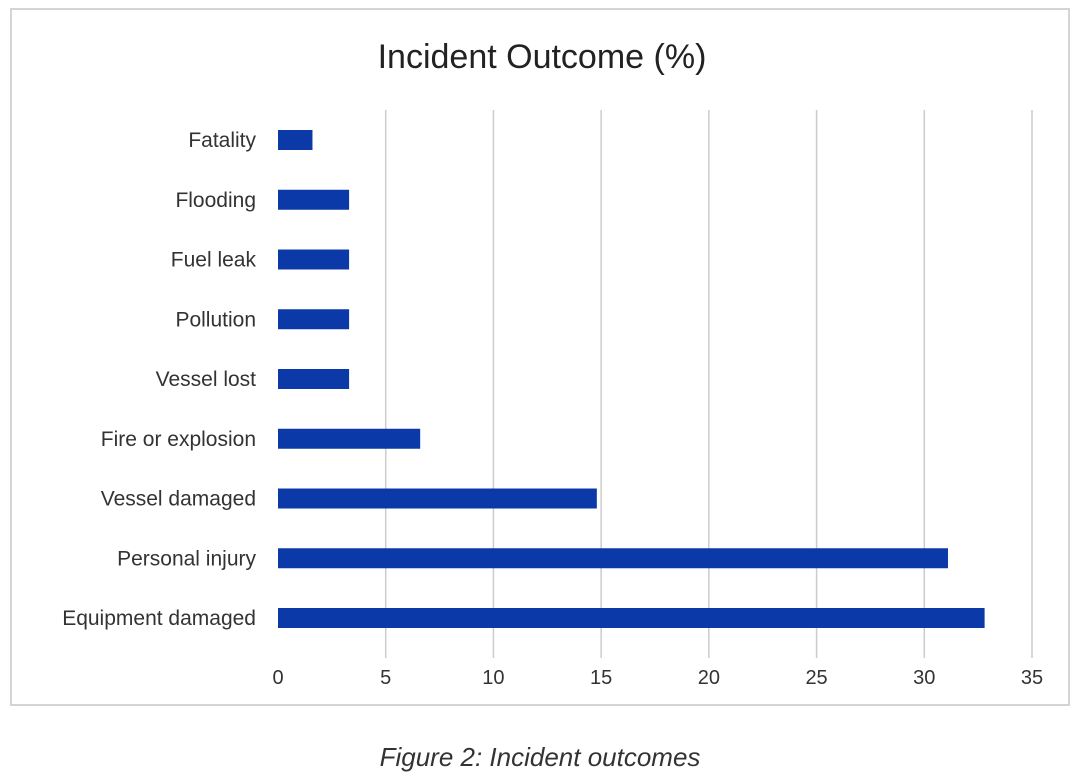 The image size is (1080, 784). I want to click on category-label: Fire or explosion, so click(178, 439).